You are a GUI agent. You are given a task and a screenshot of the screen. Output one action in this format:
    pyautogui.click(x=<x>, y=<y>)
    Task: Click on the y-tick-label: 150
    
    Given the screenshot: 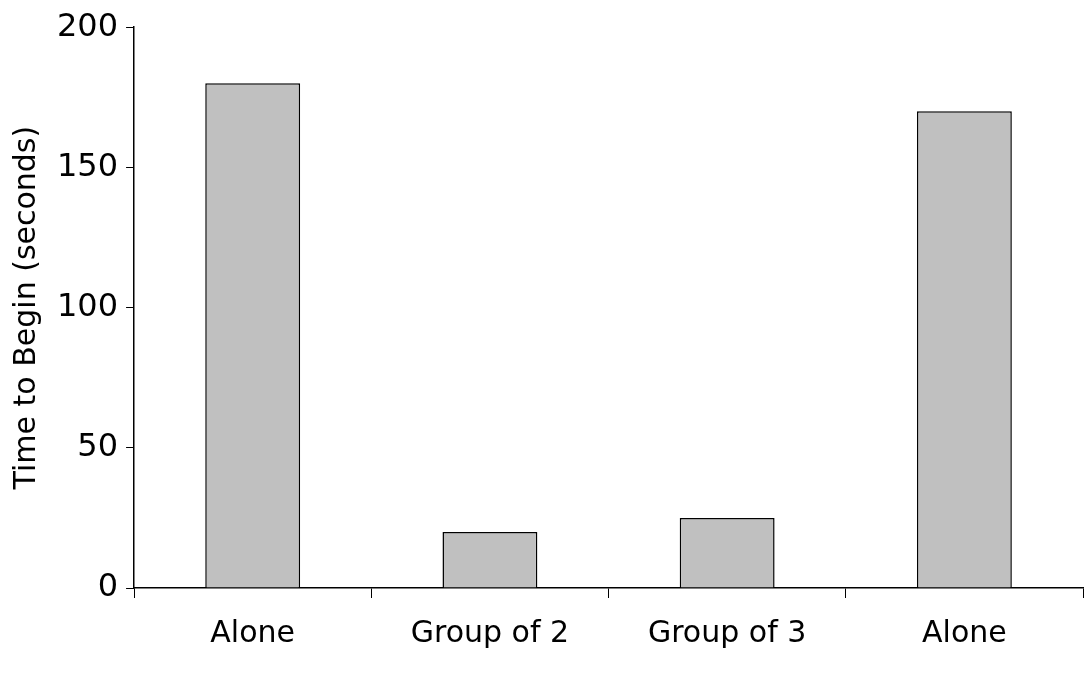 What is the action you would take?
    pyautogui.click(x=88, y=164)
    